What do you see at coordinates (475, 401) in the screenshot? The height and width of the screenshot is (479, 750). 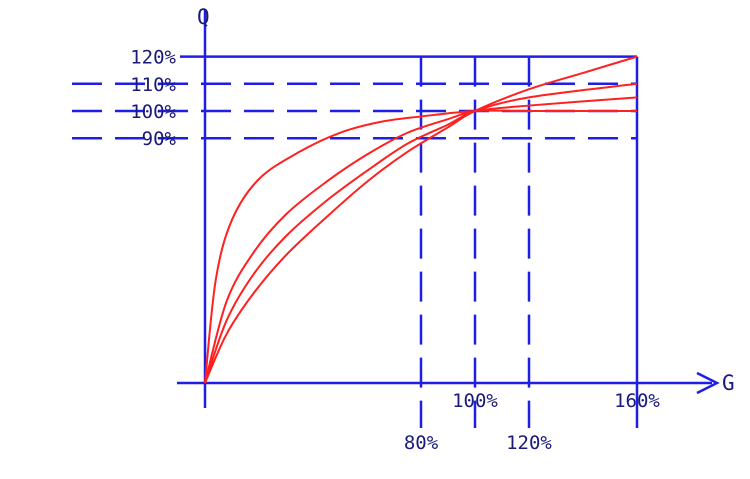 I see `x-tick-label: 100%` at bounding box center [475, 401].